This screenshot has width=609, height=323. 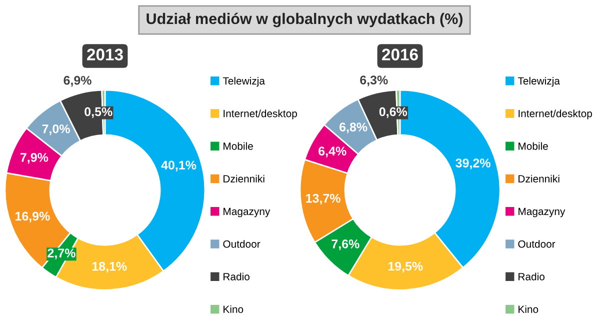 I want to click on data-label: 7,0%, so click(x=56, y=130).